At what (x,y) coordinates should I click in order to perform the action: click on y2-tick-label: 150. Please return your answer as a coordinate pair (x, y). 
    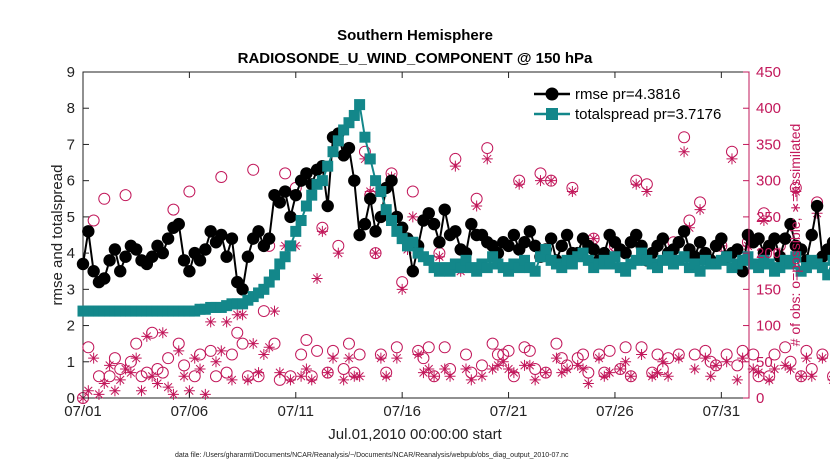
    Looking at the image, I should click on (768, 289).